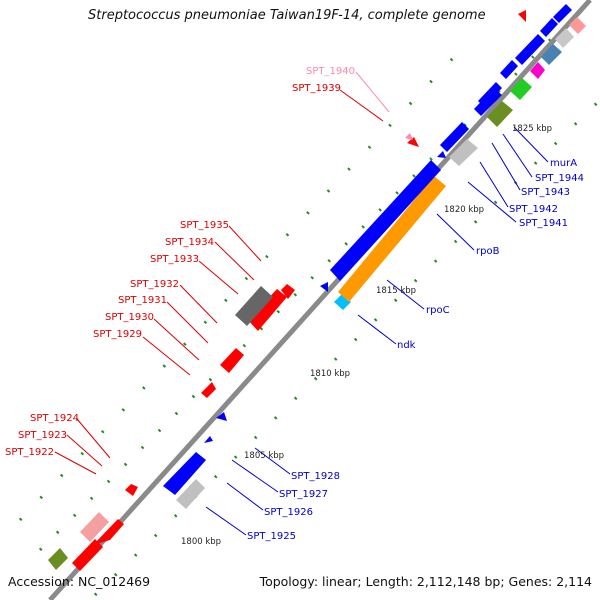 This screenshot has width=600, height=600. I want to click on gene-rpoB, so click(385, 220).